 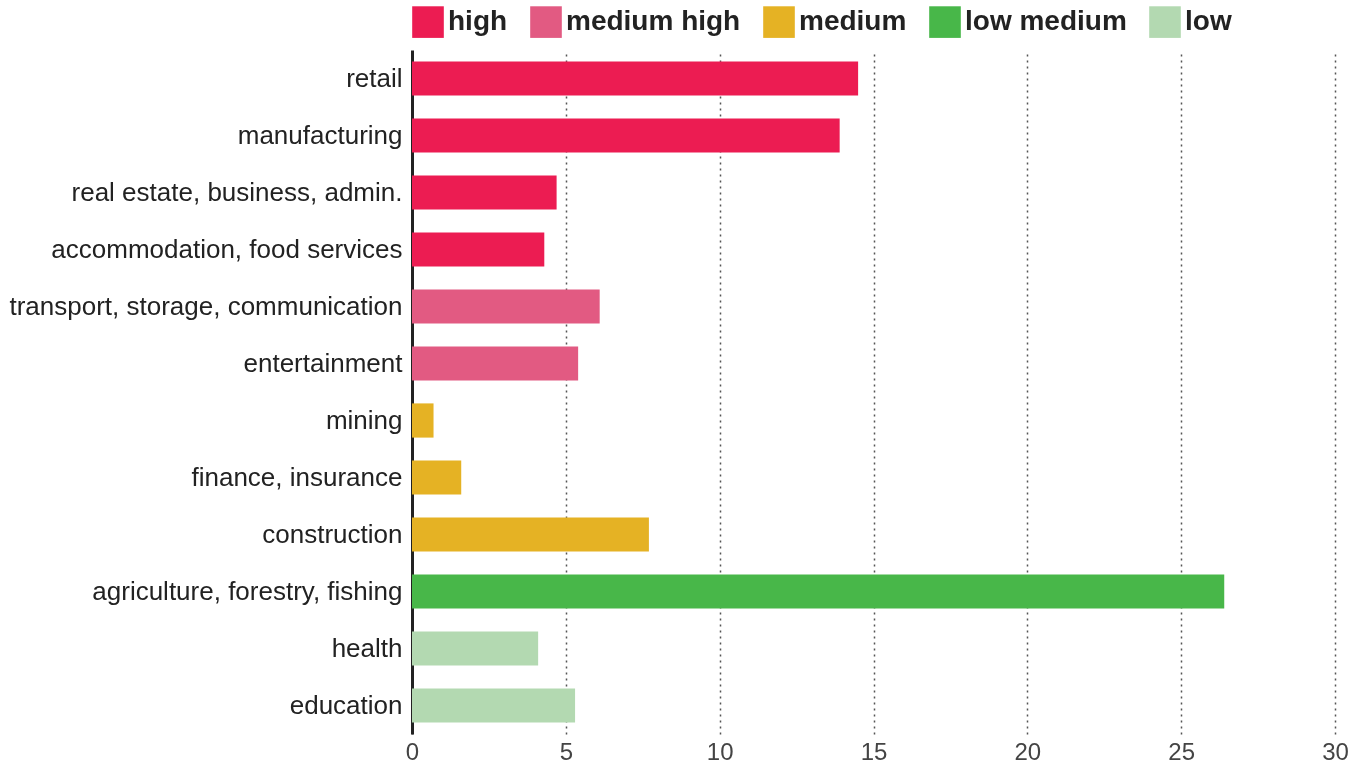 What do you see at coordinates (364, 419) in the screenshot?
I see `y-tick-label: mining` at bounding box center [364, 419].